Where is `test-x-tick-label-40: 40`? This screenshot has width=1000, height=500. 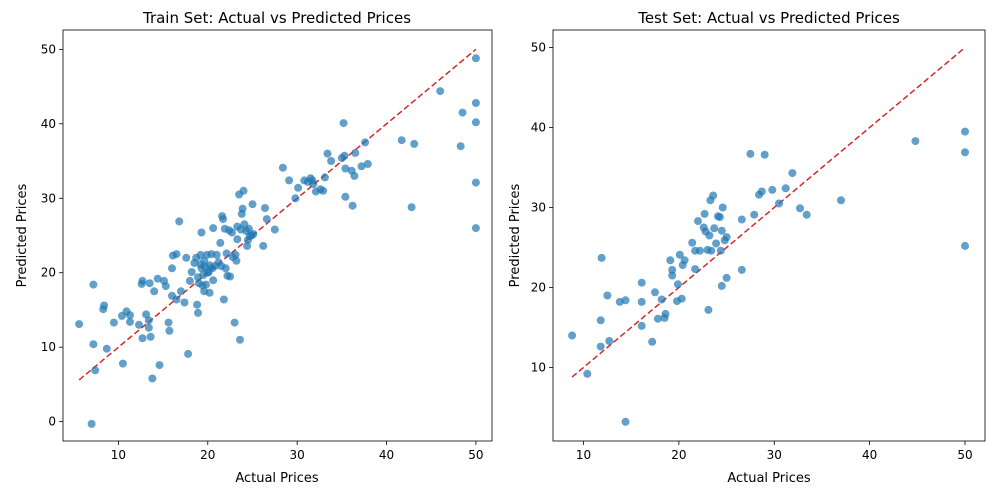
test-x-tick-label-40: 40 is located at coordinates (869, 455).